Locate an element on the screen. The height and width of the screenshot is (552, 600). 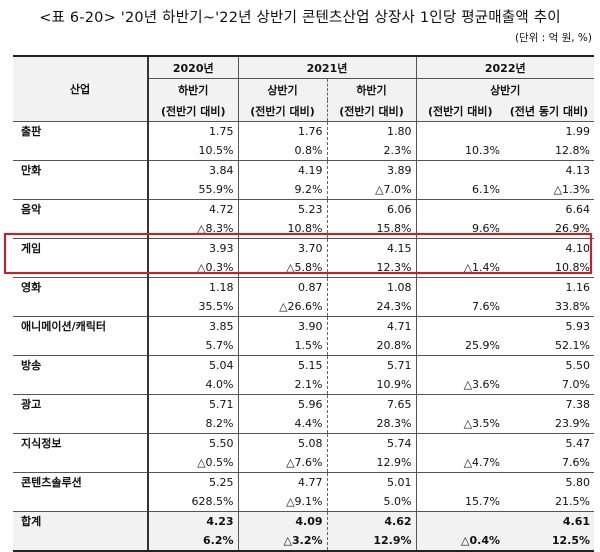
data-cell: 1.16 33.8% is located at coordinates (549, 297).